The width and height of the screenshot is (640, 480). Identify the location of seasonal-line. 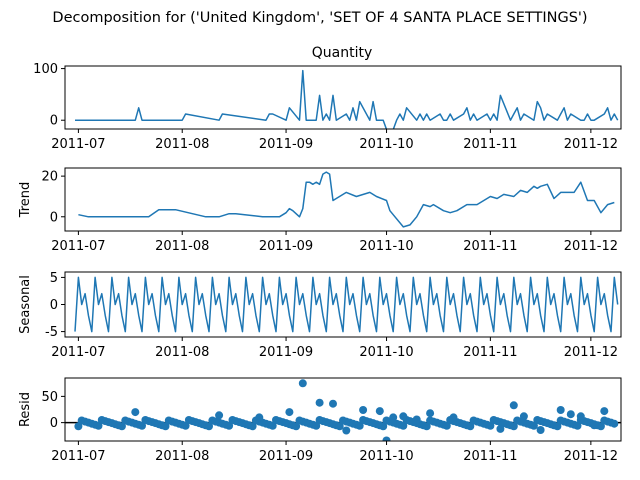
(346, 304).